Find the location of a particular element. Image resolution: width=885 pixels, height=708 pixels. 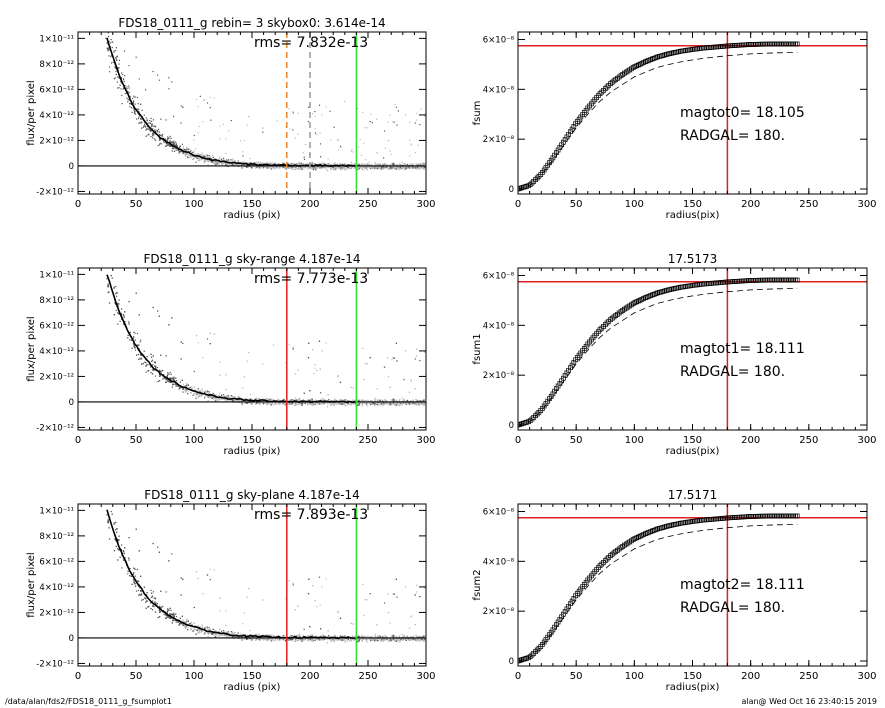

y-tick-label: -2×10⁻¹² is located at coordinates (55, 192).